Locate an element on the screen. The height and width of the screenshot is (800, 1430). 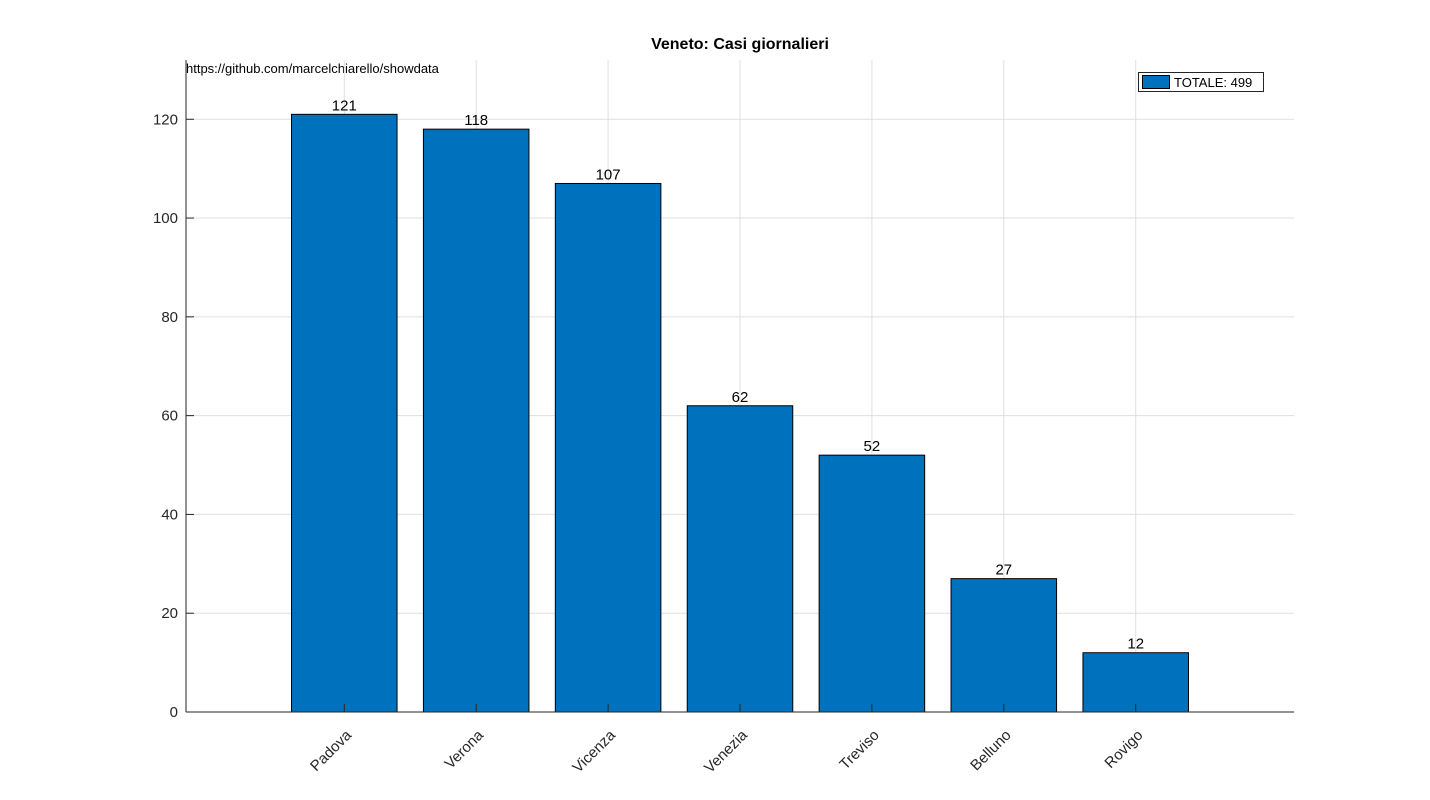
x-tick-label: Belluno is located at coordinates (990, 750).